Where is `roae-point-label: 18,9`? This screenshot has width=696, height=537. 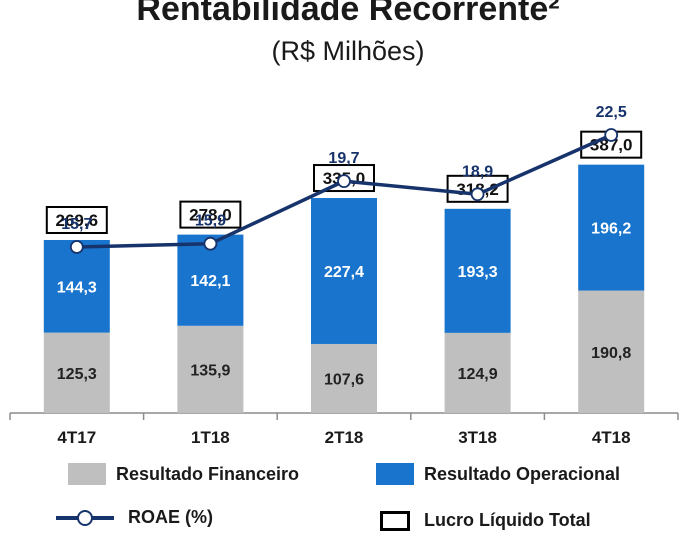 roae-point-label: 18,9 is located at coordinates (477, 171).